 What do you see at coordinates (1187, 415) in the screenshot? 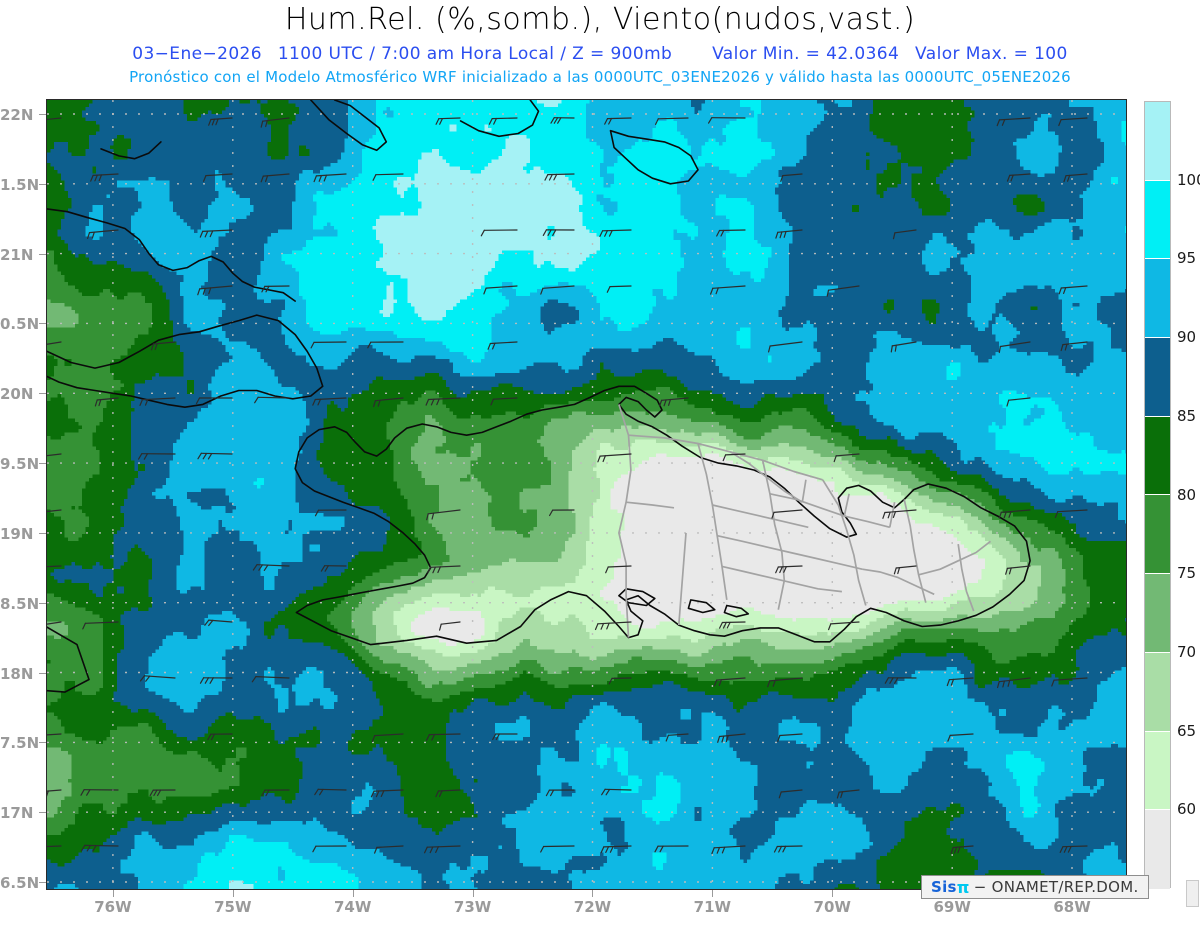
I see `colorbar-tick-label: 85` at bounding box center [1187, 415].